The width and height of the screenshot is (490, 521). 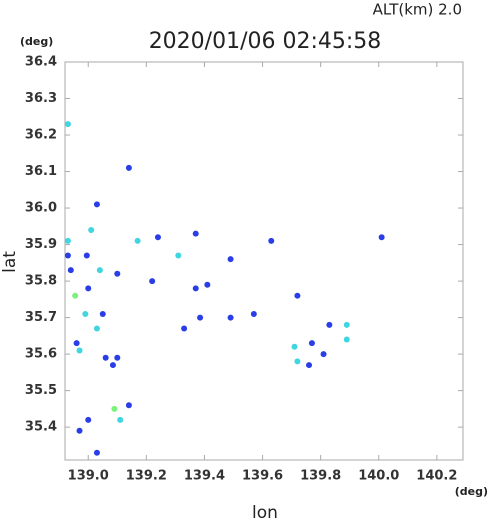 I want to click on y-tick-label: 36.4, so click(x=41, y=62).